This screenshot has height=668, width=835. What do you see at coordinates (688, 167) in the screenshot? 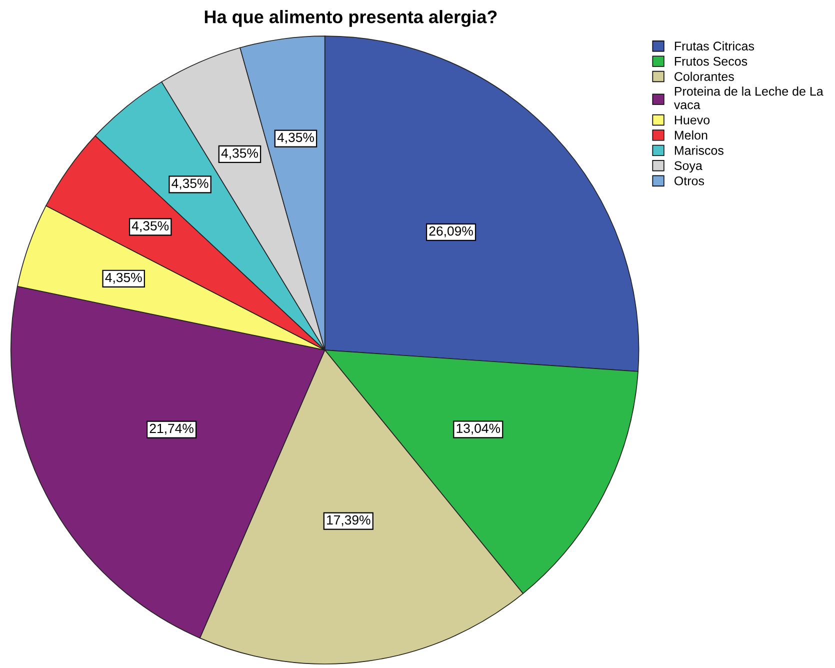
I see `legend-label: Soya` at bounding box center [688, 167].